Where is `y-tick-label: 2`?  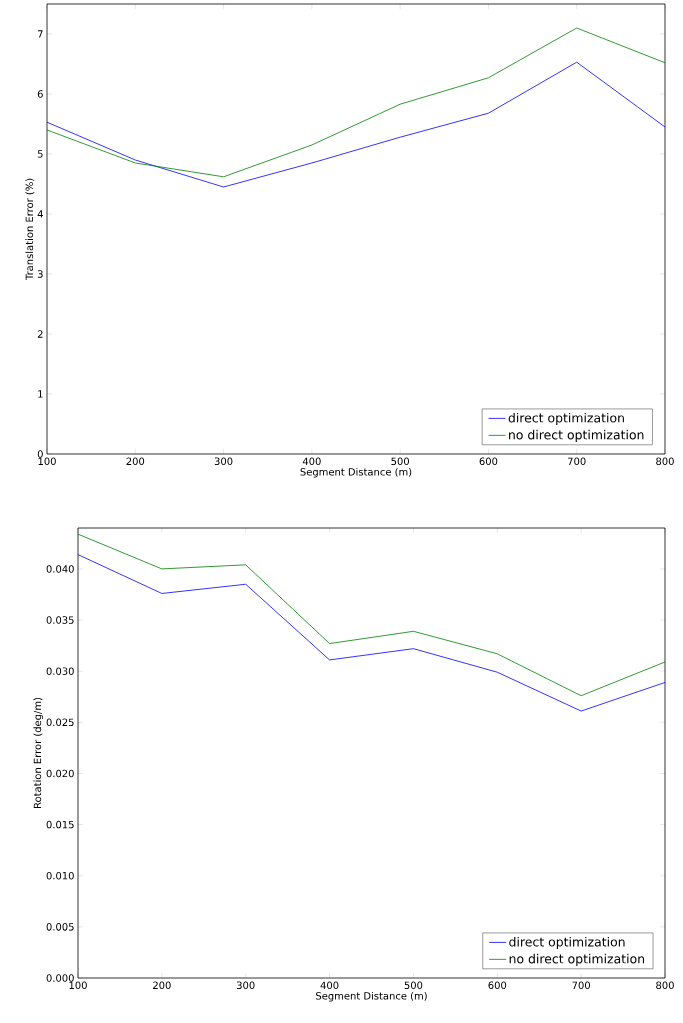 y-tick-label: 2 is located at coordinates (40, 334).